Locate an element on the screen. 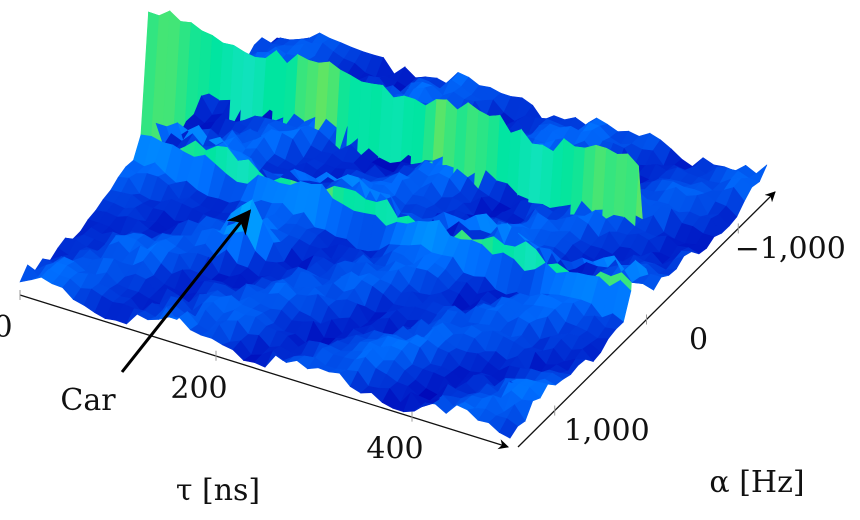 This screenshot has width=860, height=520. annotations: Car is located at coordinates (156, 313).